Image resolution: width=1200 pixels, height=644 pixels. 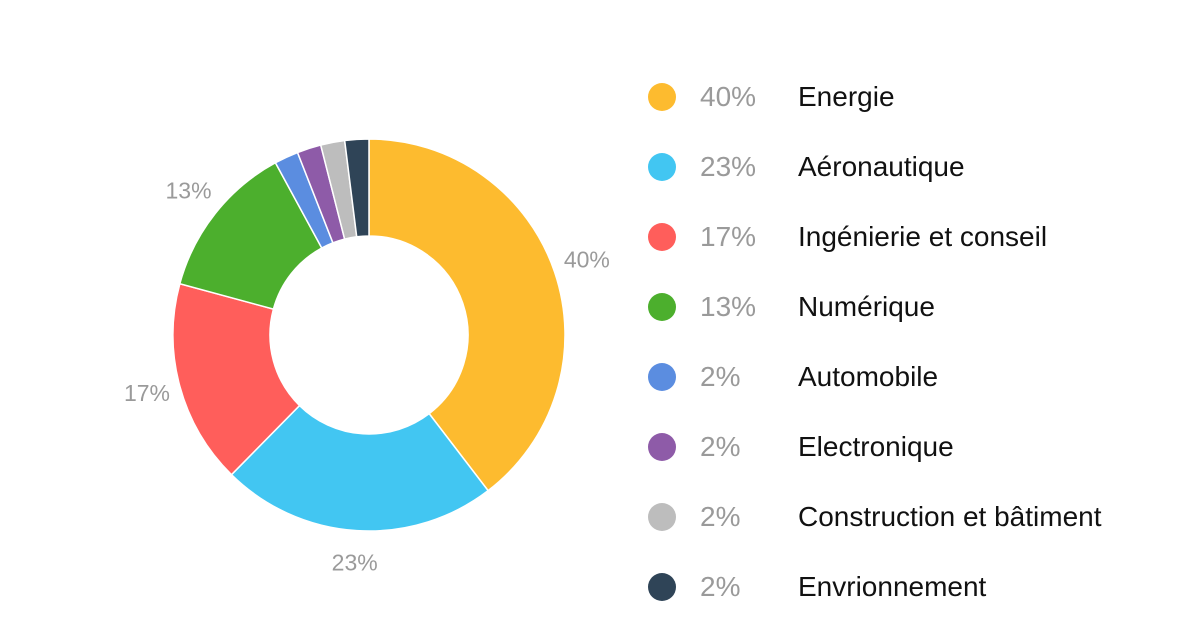 What do you see at coordinates (236, 379) in the screenshot?
I see `donut-slice-ing-nierie-et-conseil` at bounding box center [236, 379].